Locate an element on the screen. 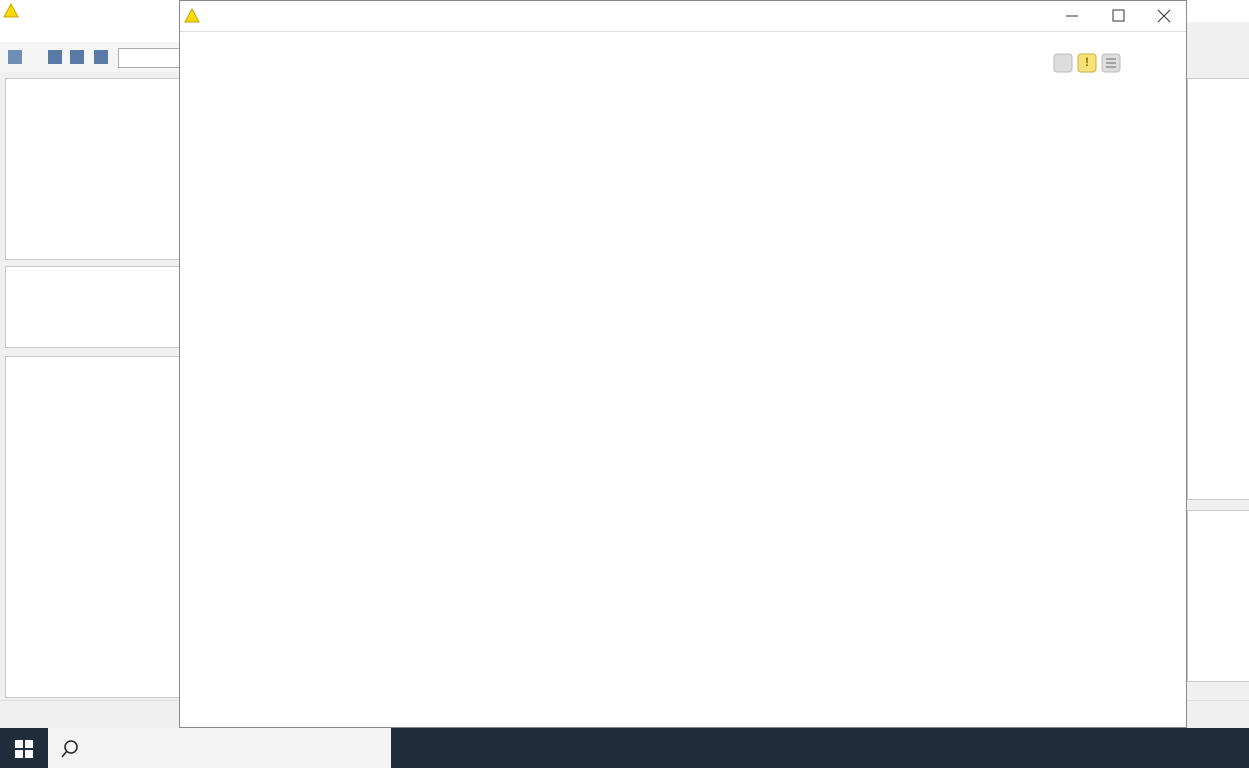  window-controls is located at coordinates (1118, 16).